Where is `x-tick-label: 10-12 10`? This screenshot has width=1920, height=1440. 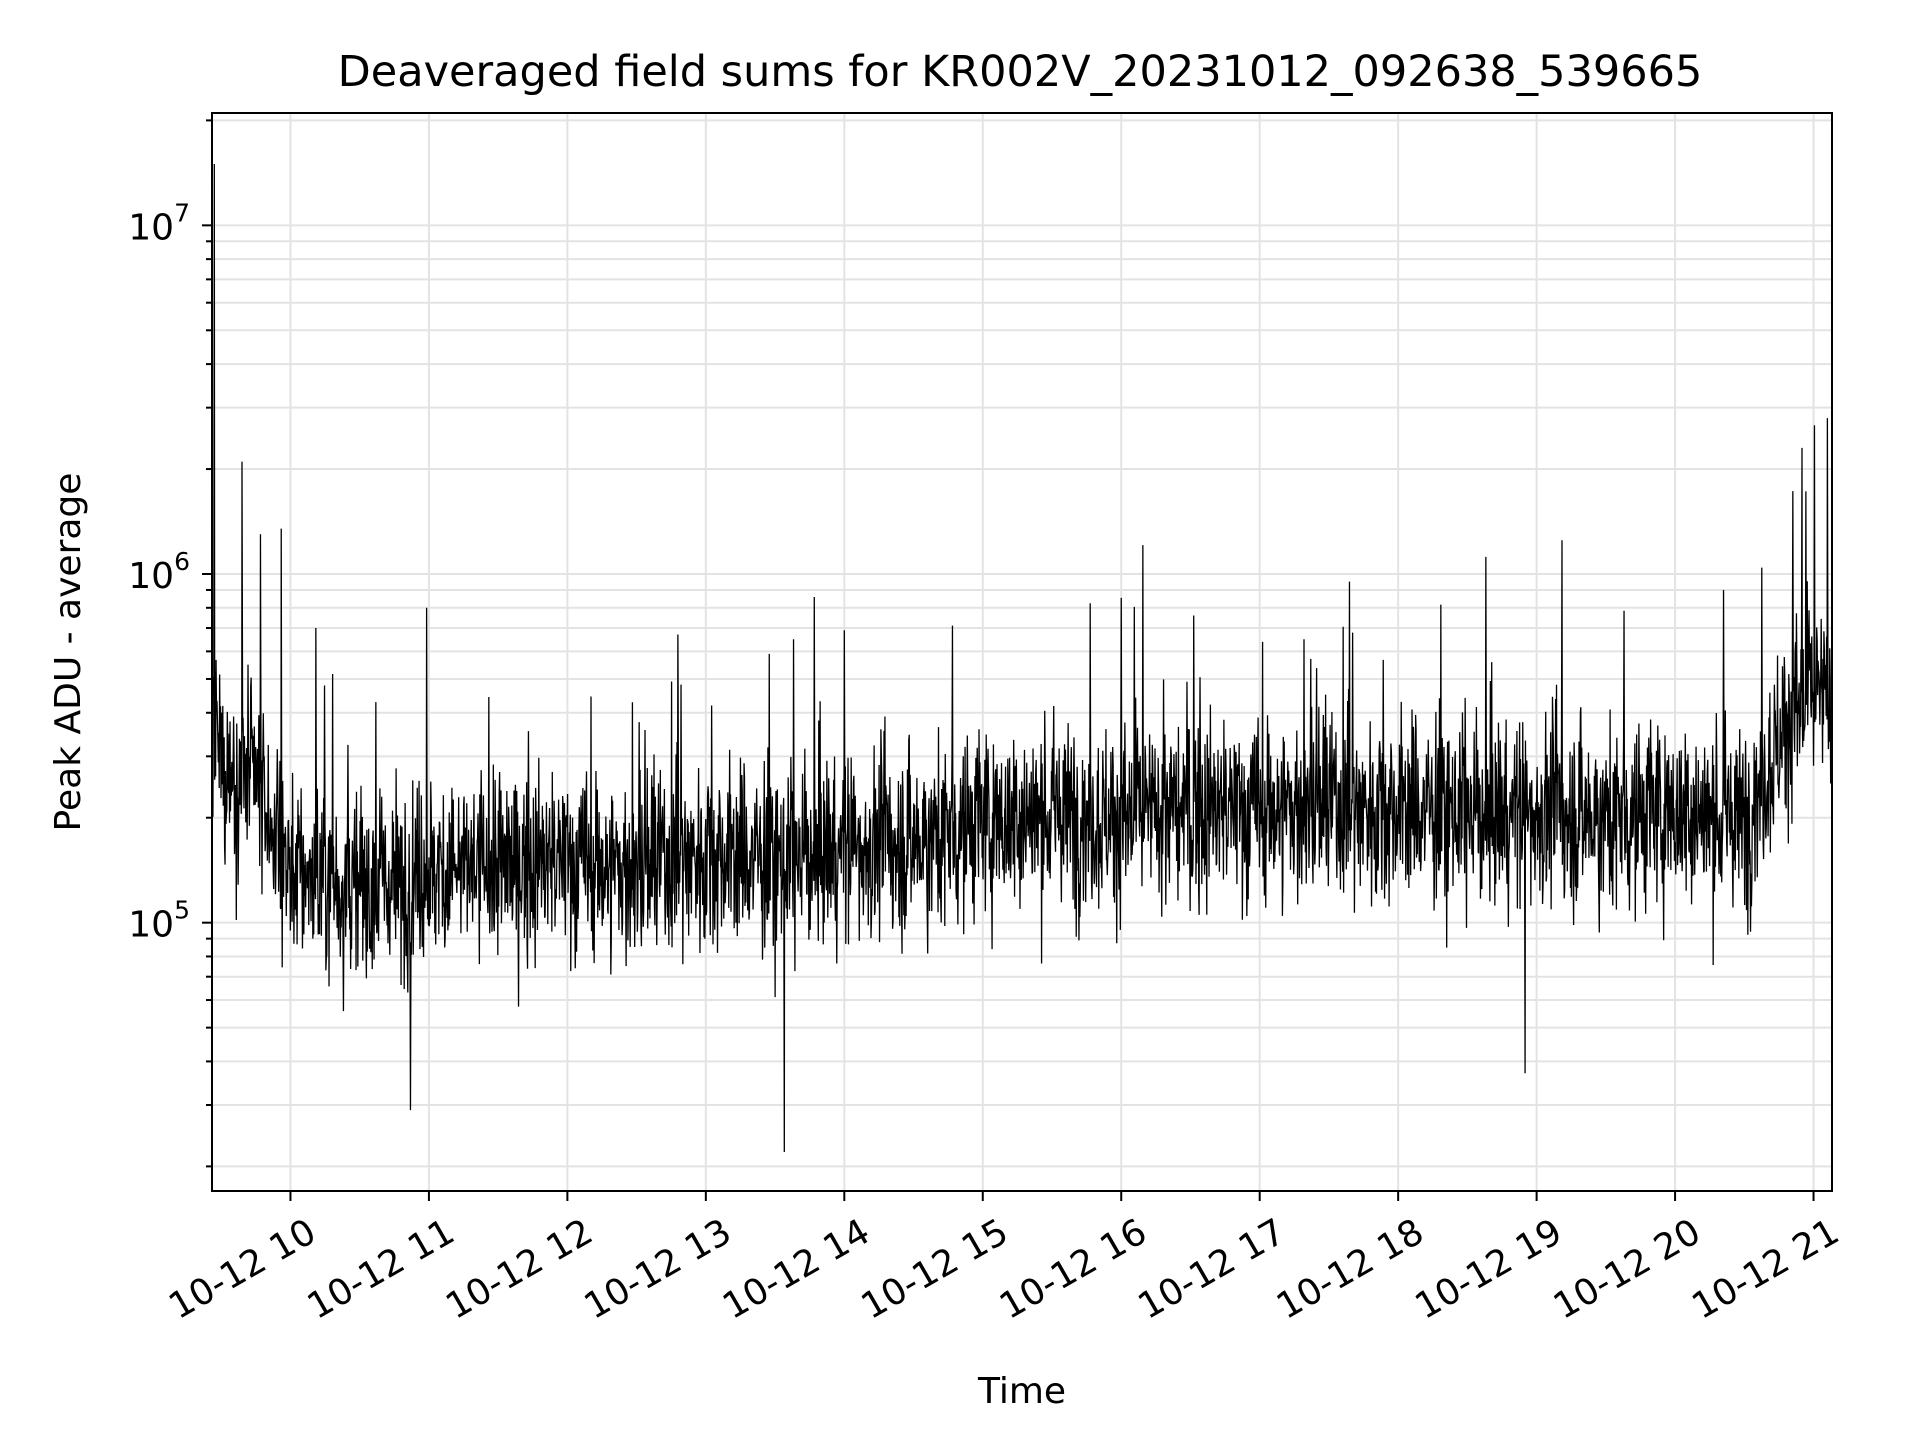 x-tick-label: 10-12 10 is located at coordinates (242, 1269).